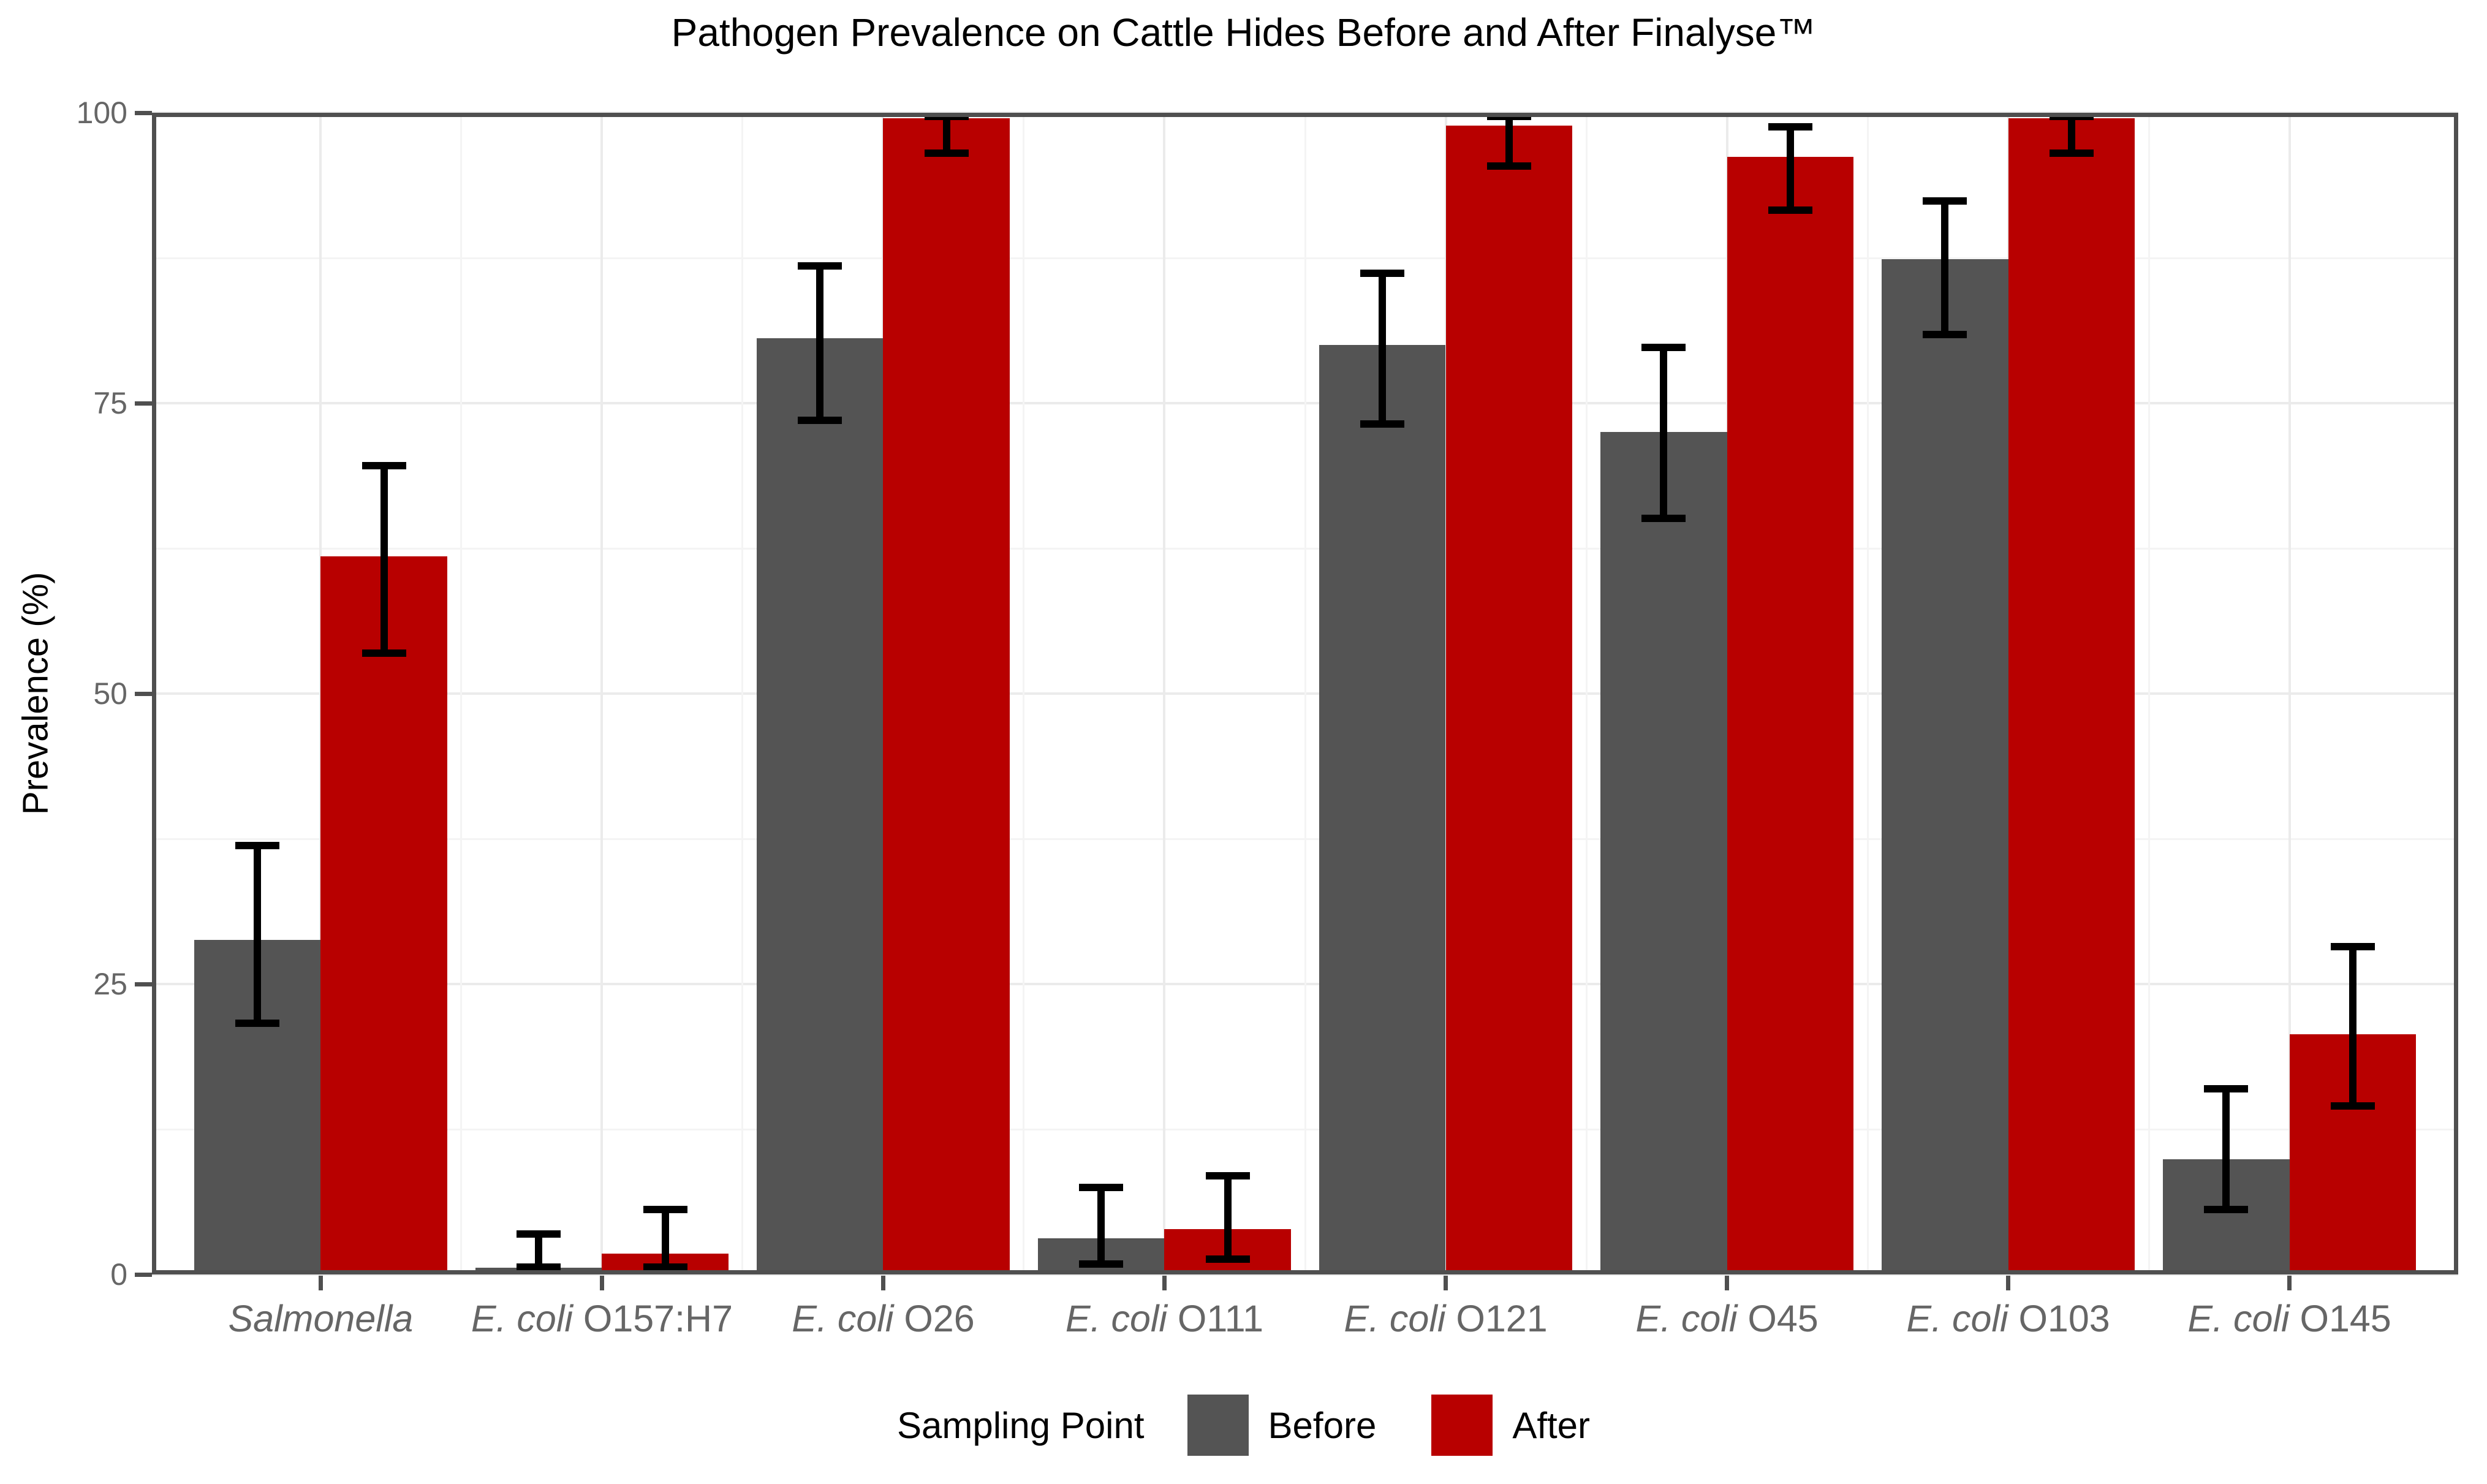 The width and height of the screenshot is (2487, 1484). What do you see at coordinates (258, 935) in the screenshot?
I see `errorbar-line-before-salmonella` at bounding box center [258, 935].